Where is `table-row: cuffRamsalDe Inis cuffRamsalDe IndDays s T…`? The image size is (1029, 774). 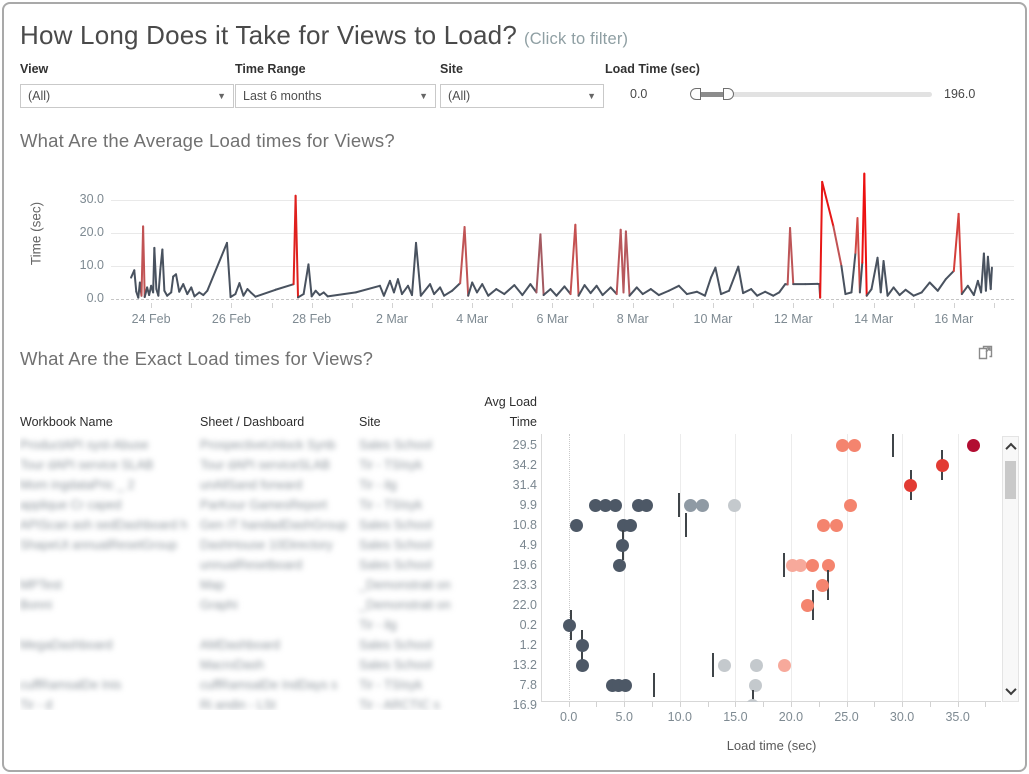 table-row: cuffRamsalDe Inis cuffRamsalDe IndDays s T… is located at coordinates (281, 685).